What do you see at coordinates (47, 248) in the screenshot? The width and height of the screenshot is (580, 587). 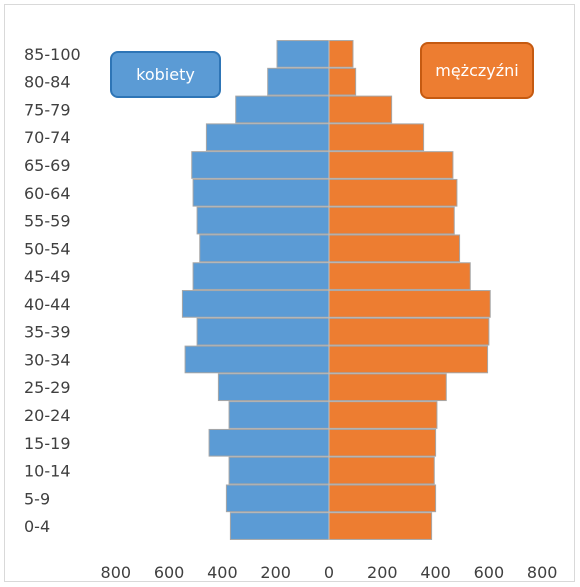 I see `category-label-50-54: 50-54` at bounding box center [47, 248].